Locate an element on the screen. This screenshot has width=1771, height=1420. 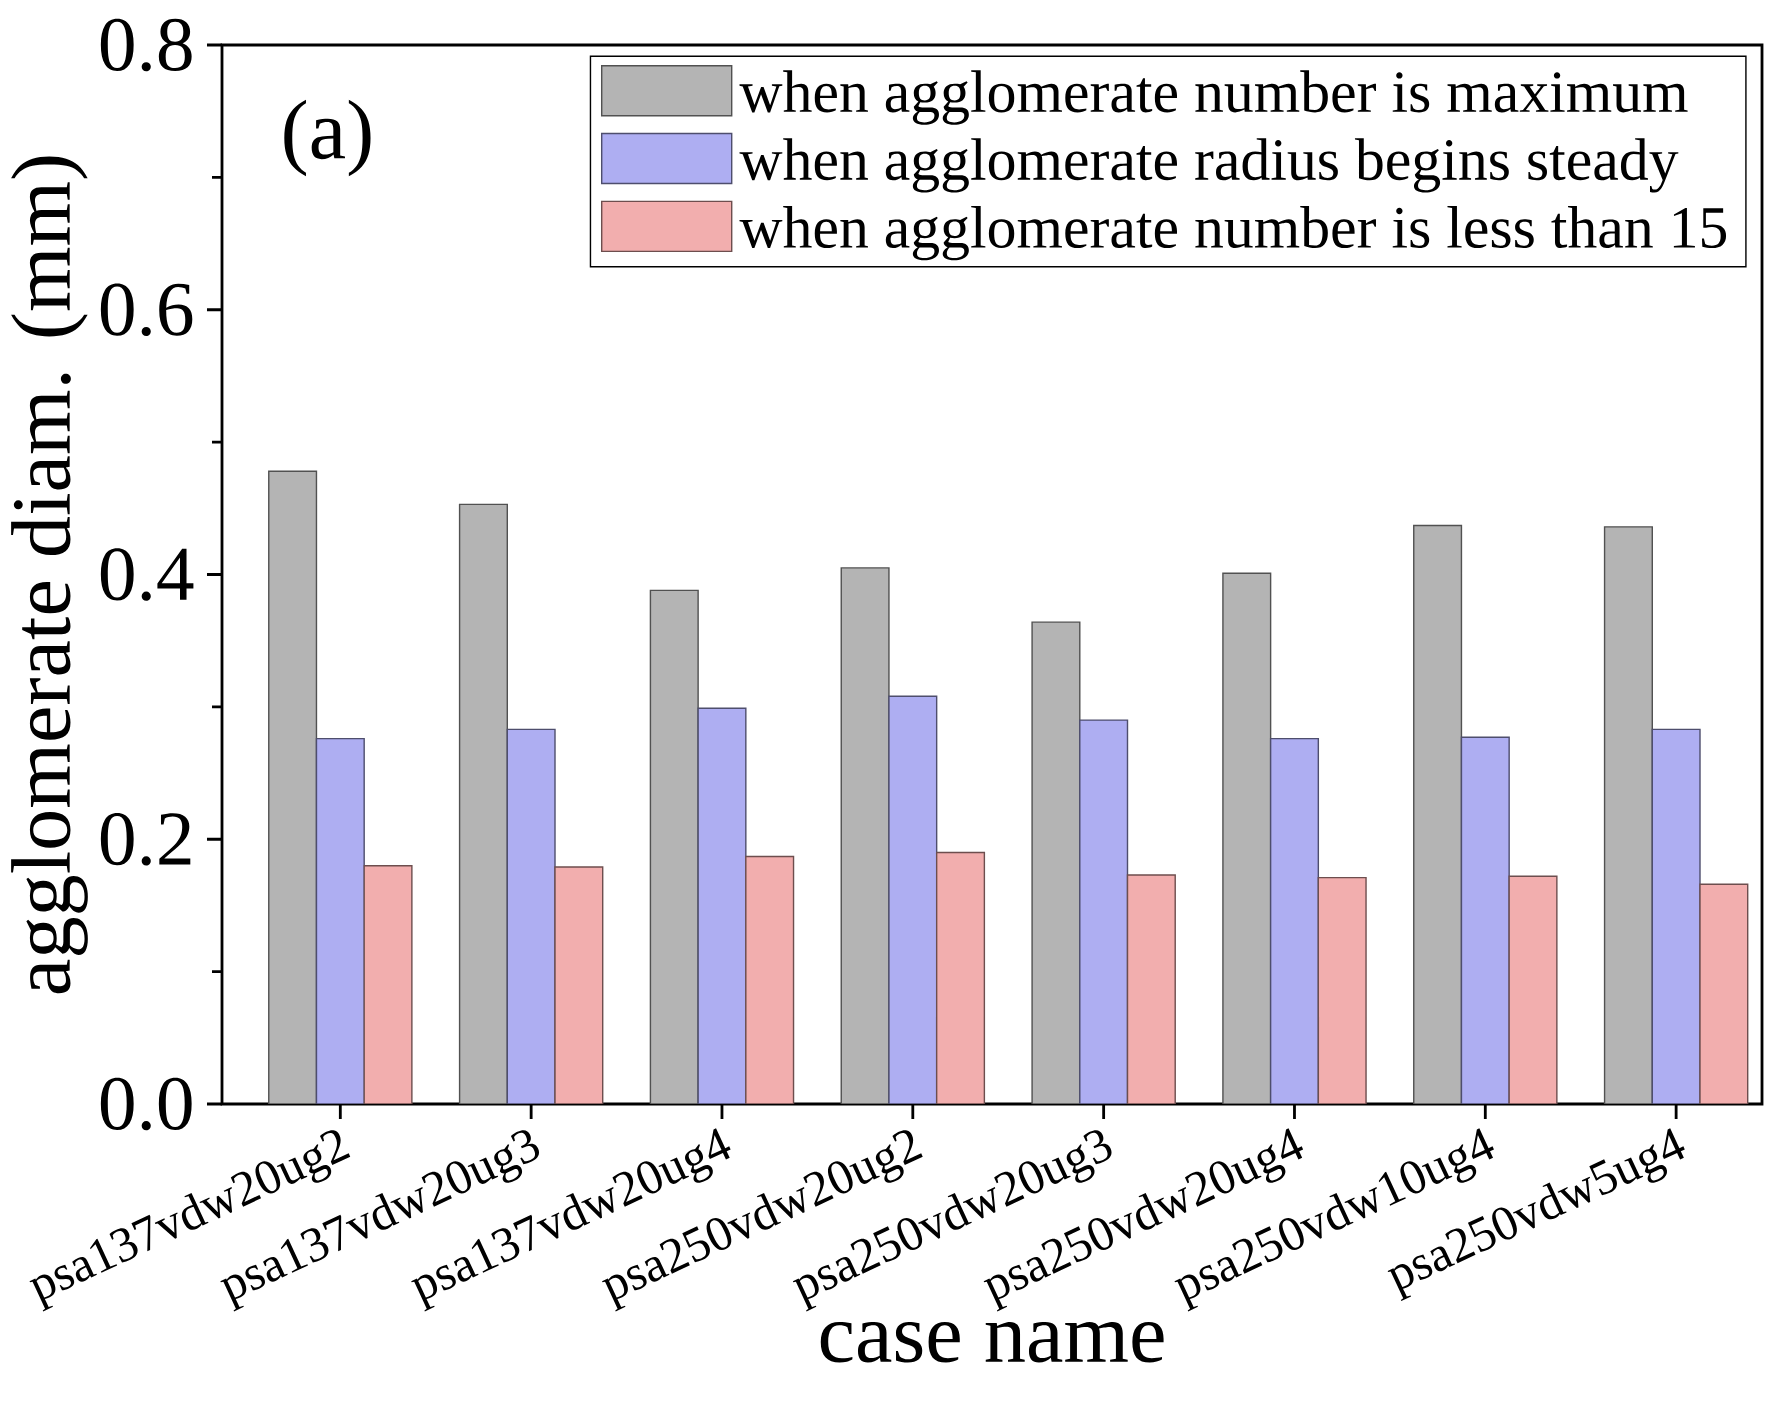
y-tick-label: 0.6 is located at coordinates (146, 310).